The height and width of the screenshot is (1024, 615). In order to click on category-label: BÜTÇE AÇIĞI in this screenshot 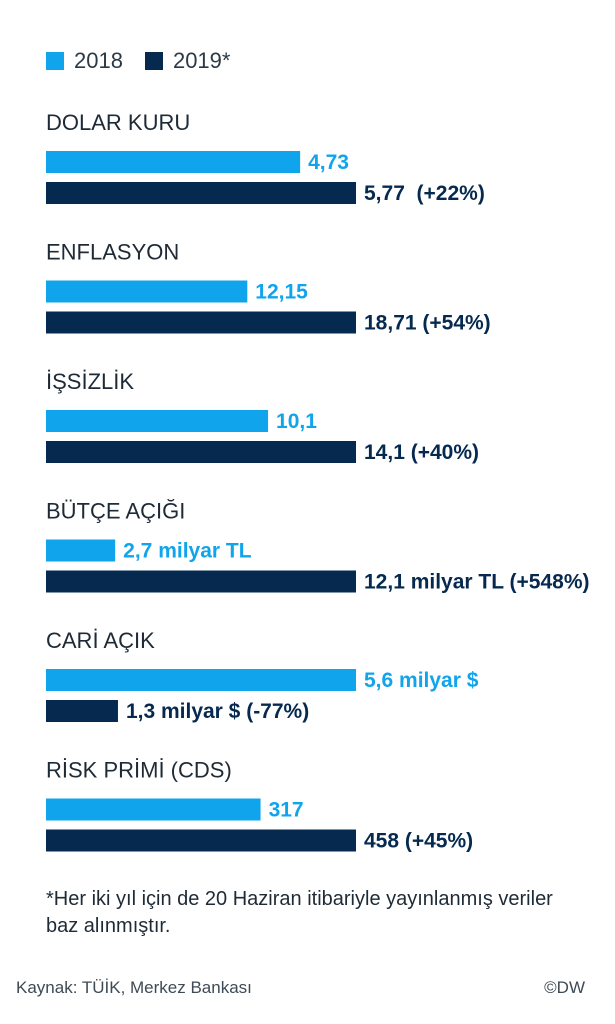, I will do `click(115, 511)`.